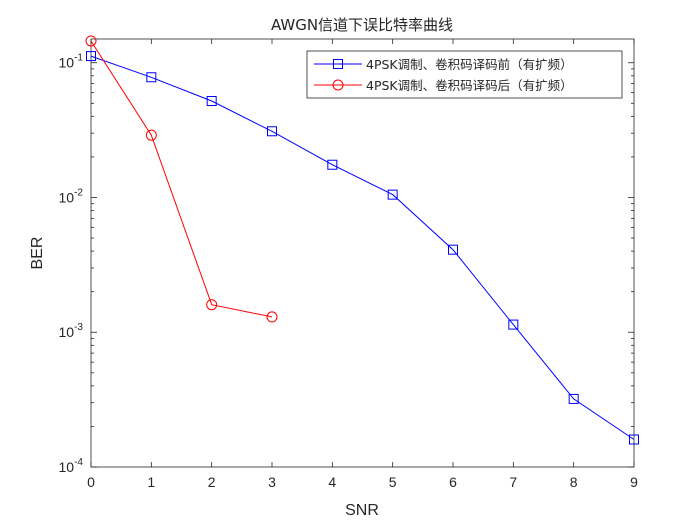  I want to click on x-tick-label: 0, so click(91, 482).